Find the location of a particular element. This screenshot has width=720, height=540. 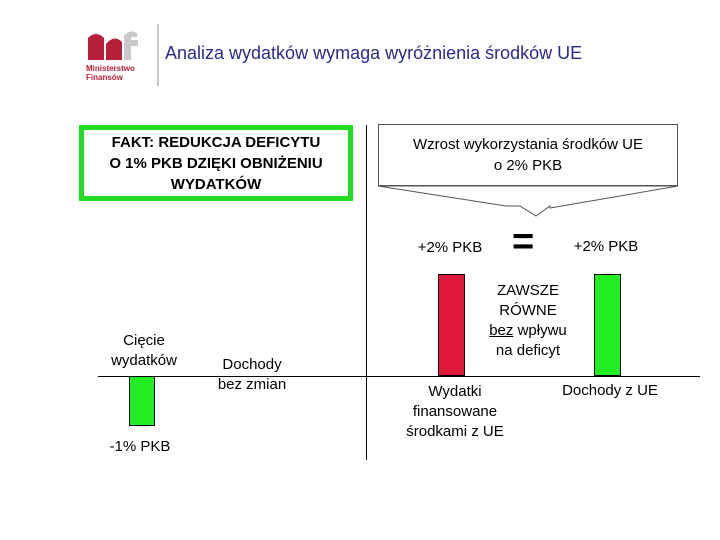

label-income-unchanged-line2: bez zmian is located at coordinates (252, 384).